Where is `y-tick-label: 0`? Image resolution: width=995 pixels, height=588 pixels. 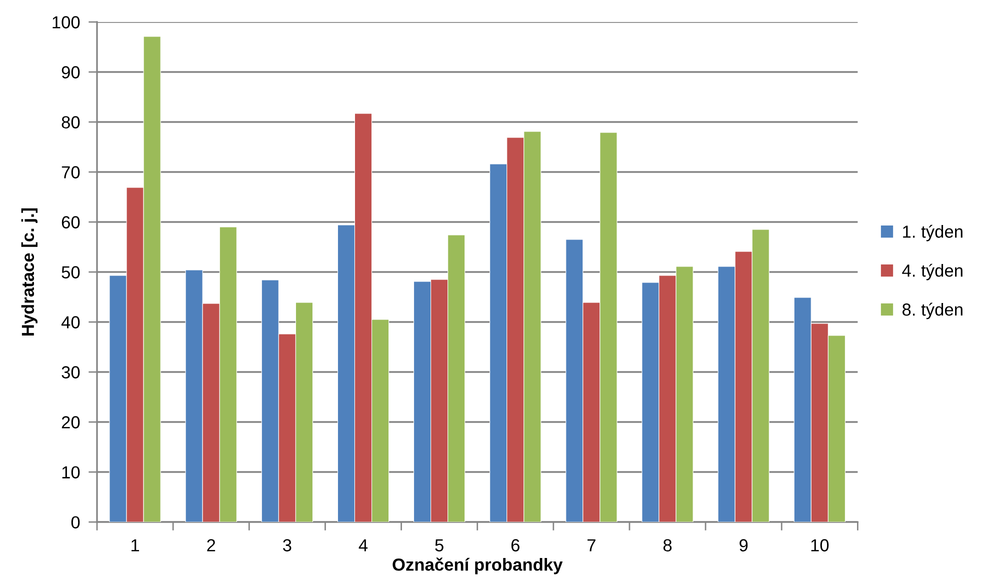
y-tick-label: 0 is located at coordinates (75, 522).